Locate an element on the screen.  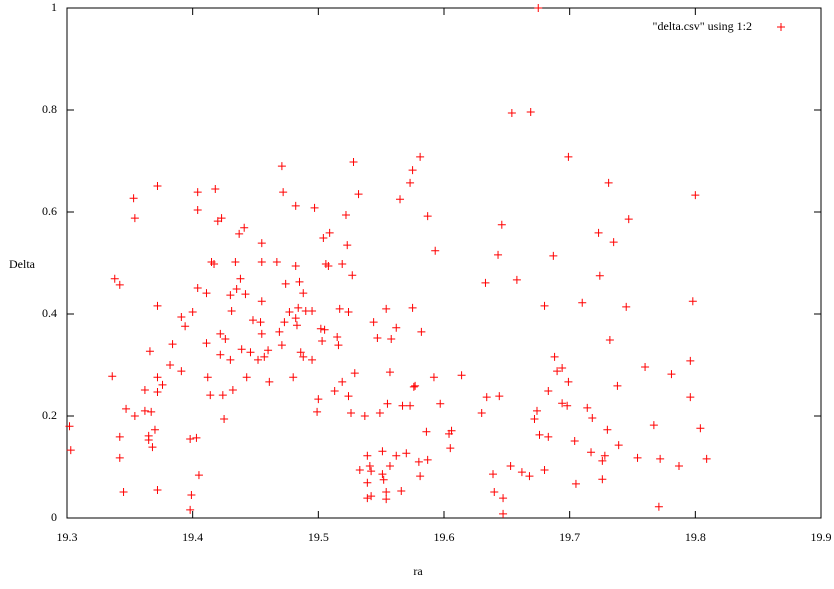
x-tick-label: 19.8 is located at coordinates (695, 537).